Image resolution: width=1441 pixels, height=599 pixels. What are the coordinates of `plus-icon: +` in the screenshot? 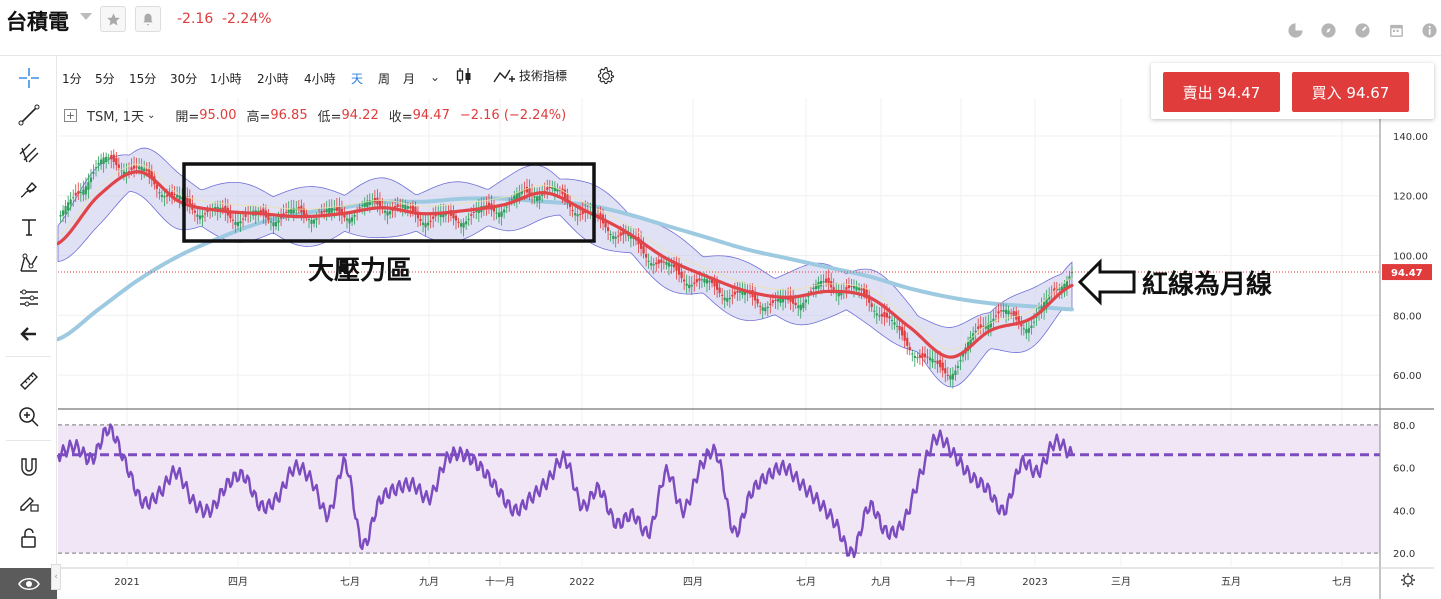 It's located at (70, 115).